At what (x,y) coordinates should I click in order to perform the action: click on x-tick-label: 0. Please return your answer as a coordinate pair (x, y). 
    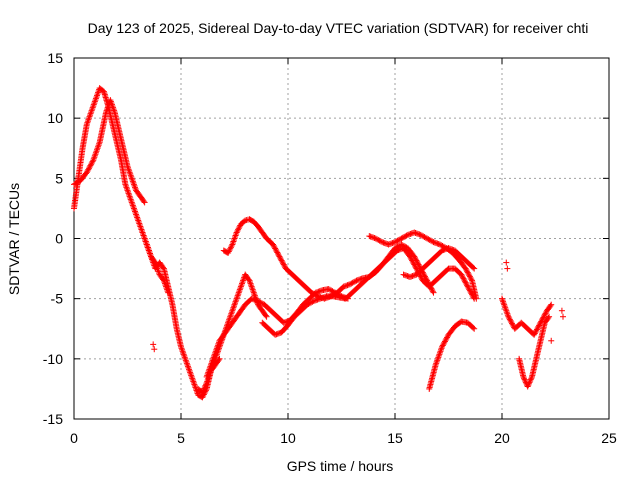
    Looking at the image, I should click on (74, 438).